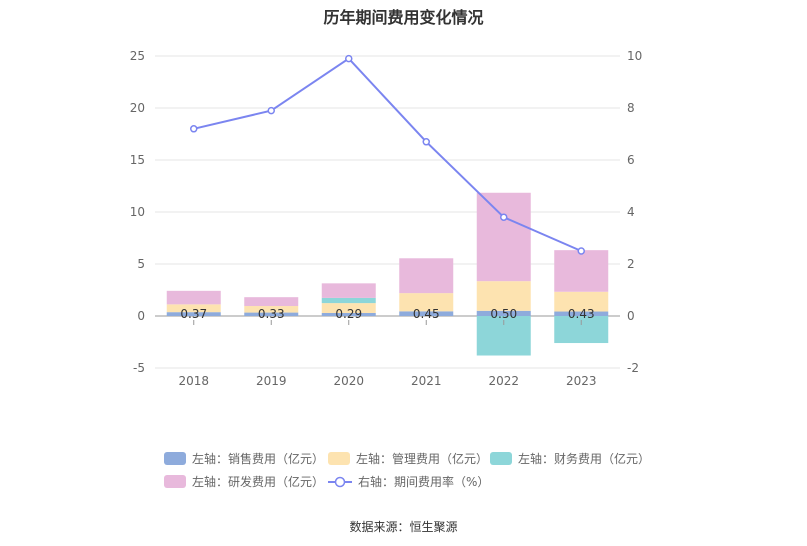 The width and height of the screenshot is (807, 546). What do you see at coordinates (501, 458) in the screenshot?
I see `legend-swatch-finance` at bounding box center [501, 458].